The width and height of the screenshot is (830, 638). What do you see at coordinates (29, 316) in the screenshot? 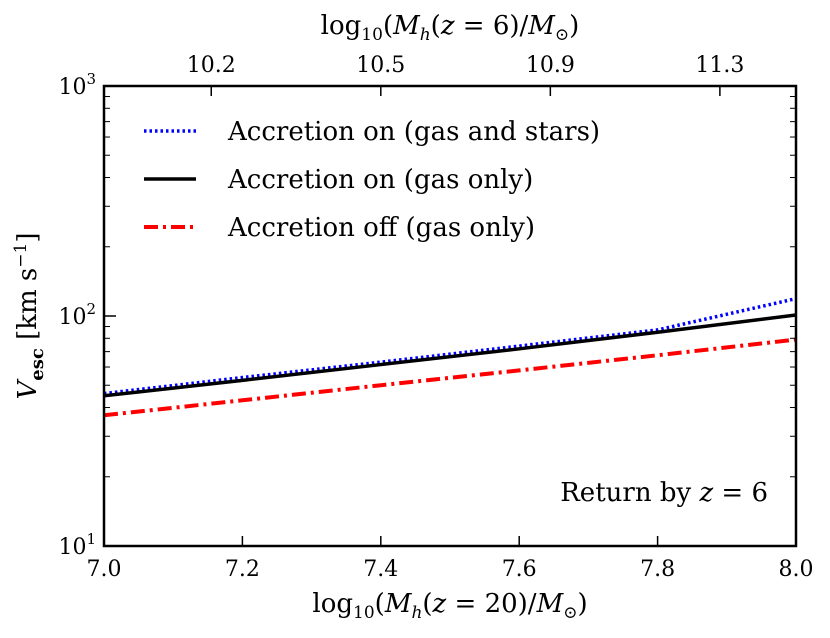
I see `y-axis-label: Vesc [km s−1]` at bounding box center [29, 316].